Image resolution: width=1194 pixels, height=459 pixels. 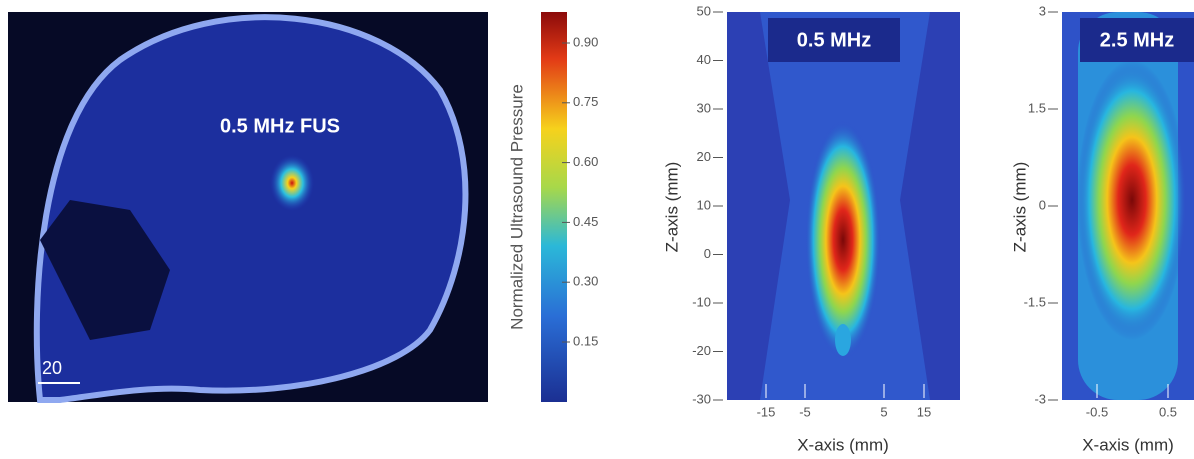 What do you see at coordinates (585, 161) in the screenshot?
I see `tick-label: 0.60` at bounding box center [585, 161].